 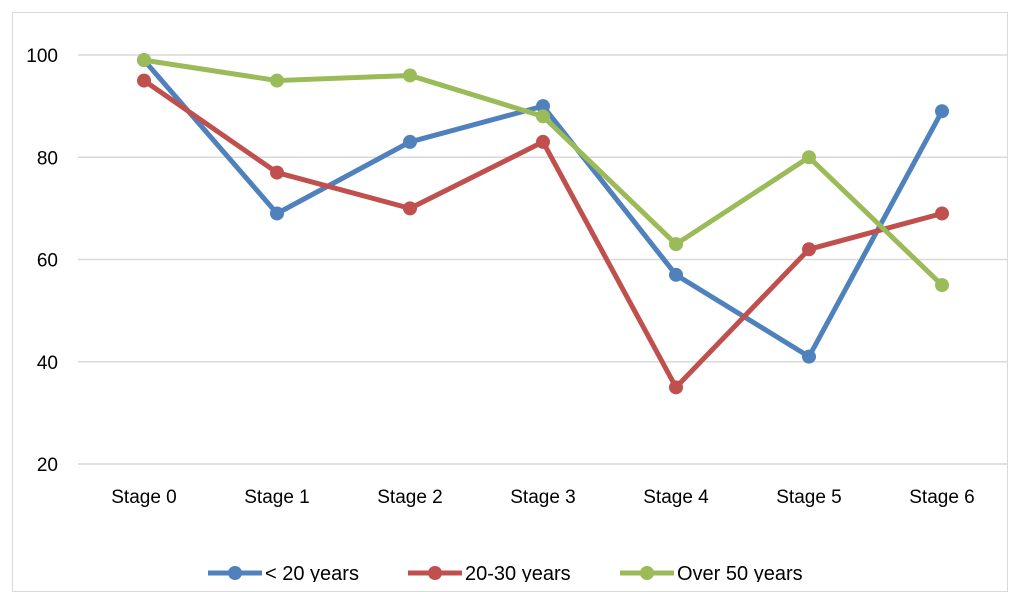 What do you see at coordinates (47, 465) in the screenshot?
I see `y-tick-label: 20` at bounding box center [47, 465].